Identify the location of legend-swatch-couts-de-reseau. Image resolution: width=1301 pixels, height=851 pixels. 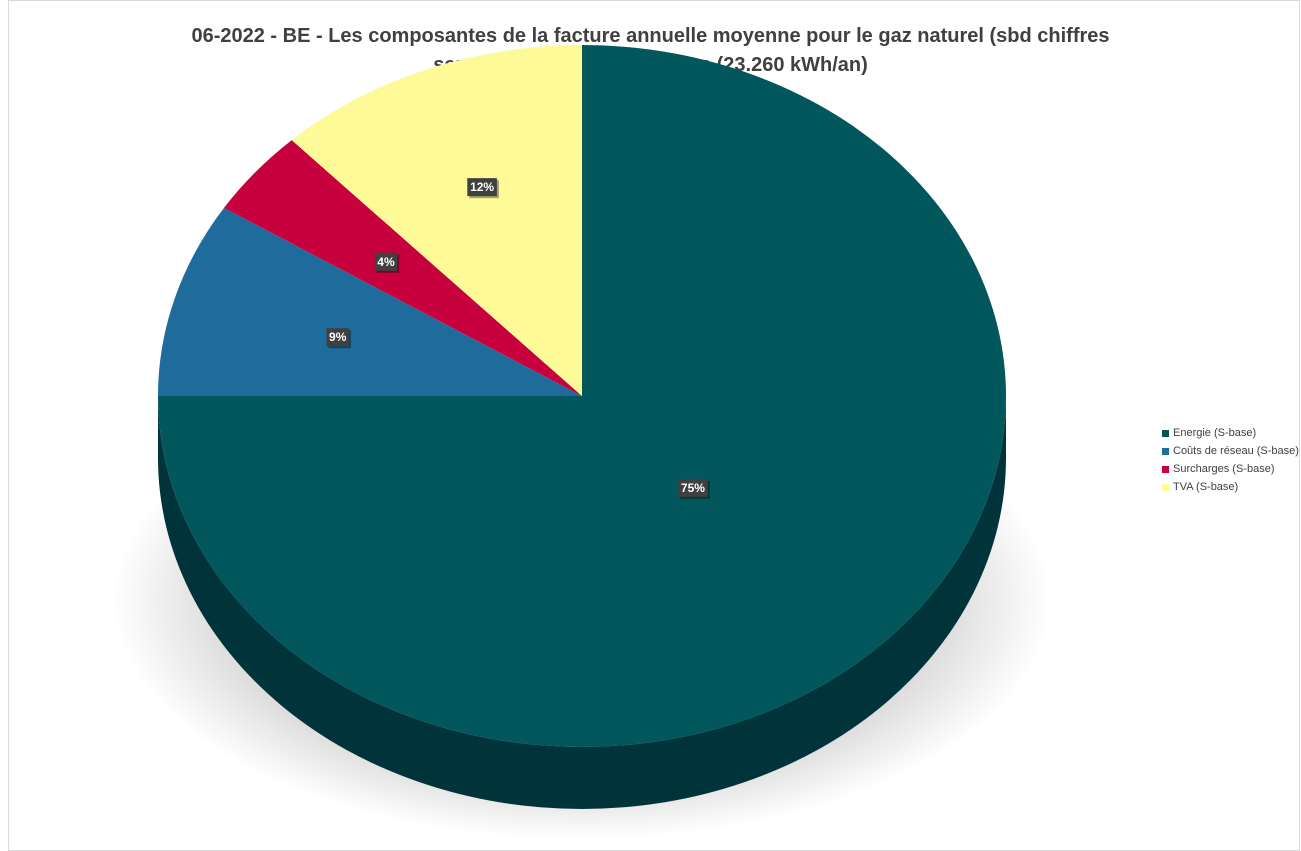
(1165, 451).